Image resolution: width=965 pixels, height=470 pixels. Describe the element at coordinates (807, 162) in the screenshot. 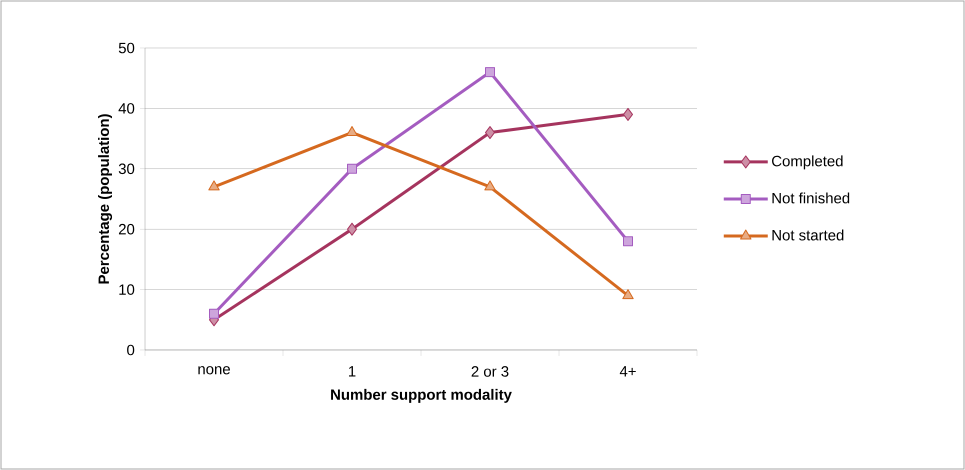

I see `legend-label: Completed` at that location.